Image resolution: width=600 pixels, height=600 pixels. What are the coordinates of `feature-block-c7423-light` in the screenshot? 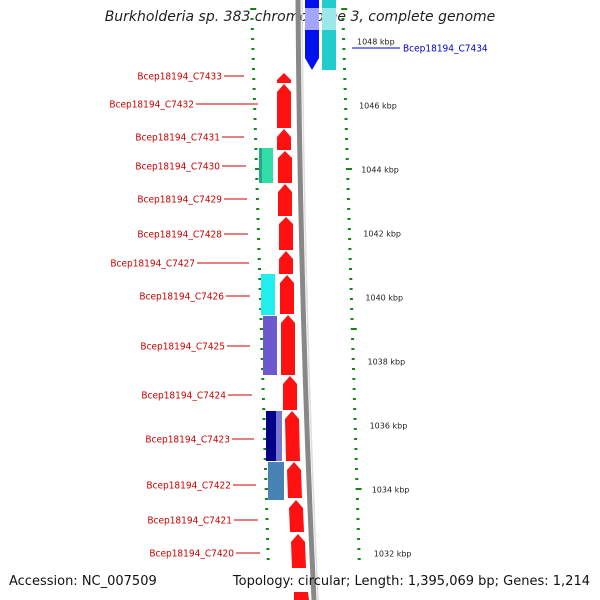 It's located at (279, 436).